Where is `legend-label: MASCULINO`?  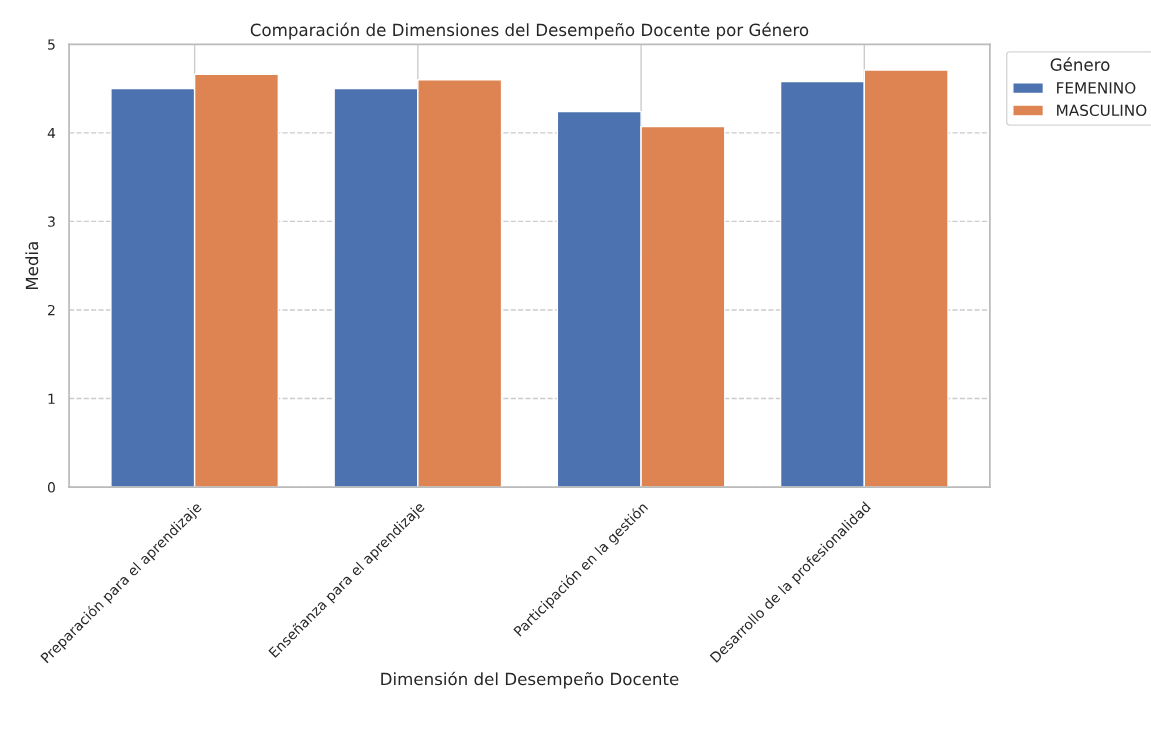
legend-label: MASCULINO is located at coordinates (1102, 110).